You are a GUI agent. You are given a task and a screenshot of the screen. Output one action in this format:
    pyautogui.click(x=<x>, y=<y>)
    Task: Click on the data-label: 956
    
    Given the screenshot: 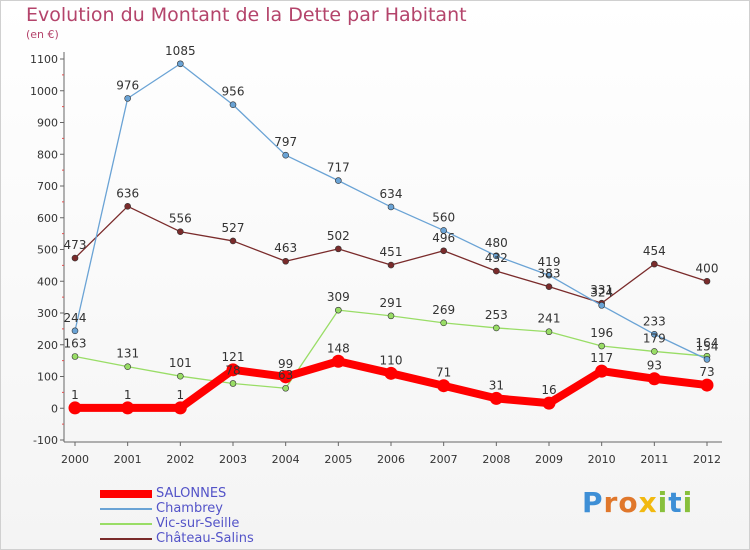 What is the action you would take?
    pyautogui.click(x=233, y=92)
    